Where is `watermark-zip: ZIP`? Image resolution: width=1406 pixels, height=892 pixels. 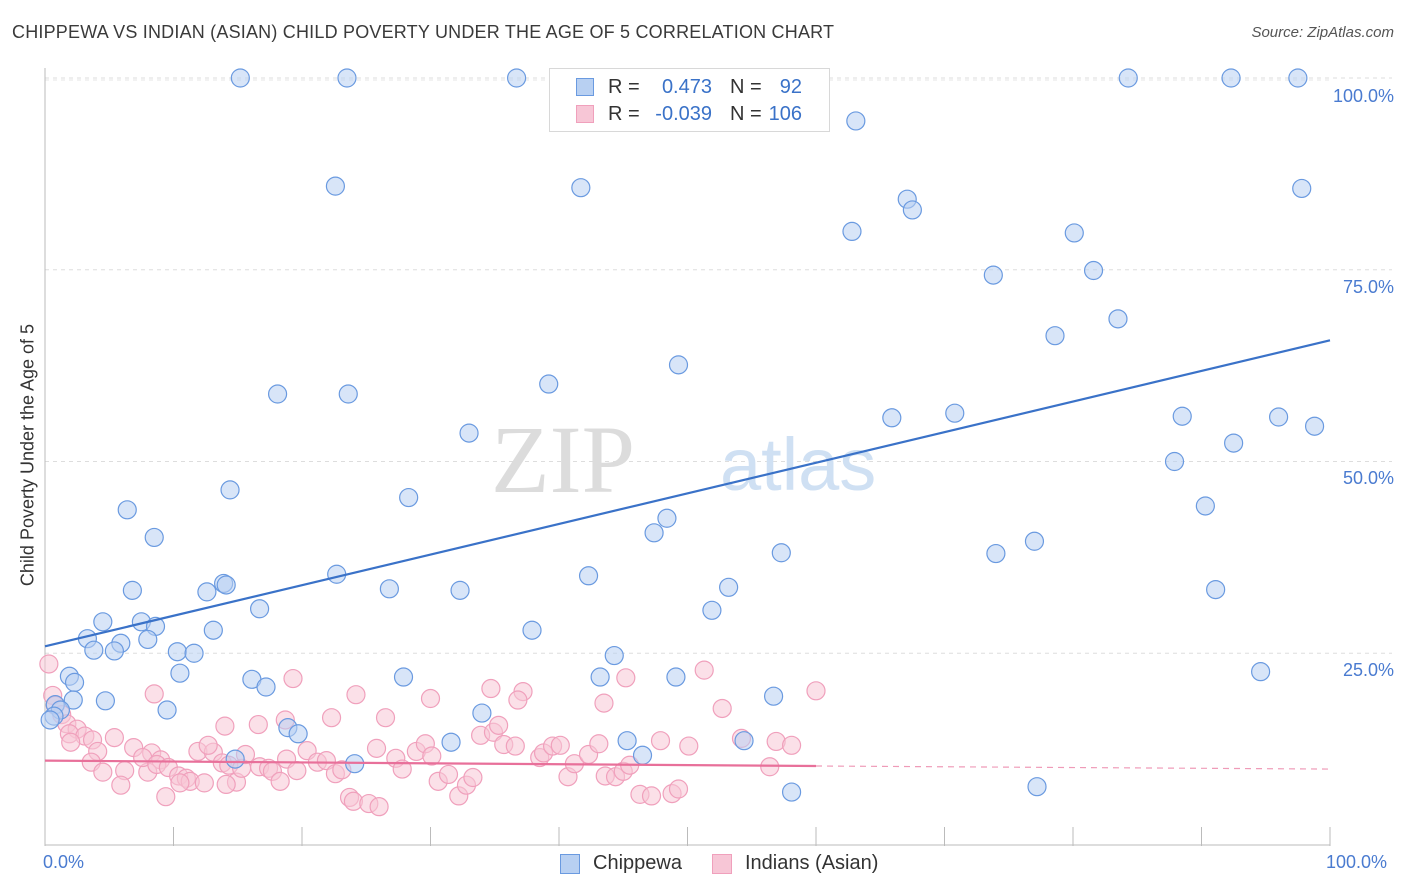
watermark-zip: ZIP is located at coordinates (563, 459).